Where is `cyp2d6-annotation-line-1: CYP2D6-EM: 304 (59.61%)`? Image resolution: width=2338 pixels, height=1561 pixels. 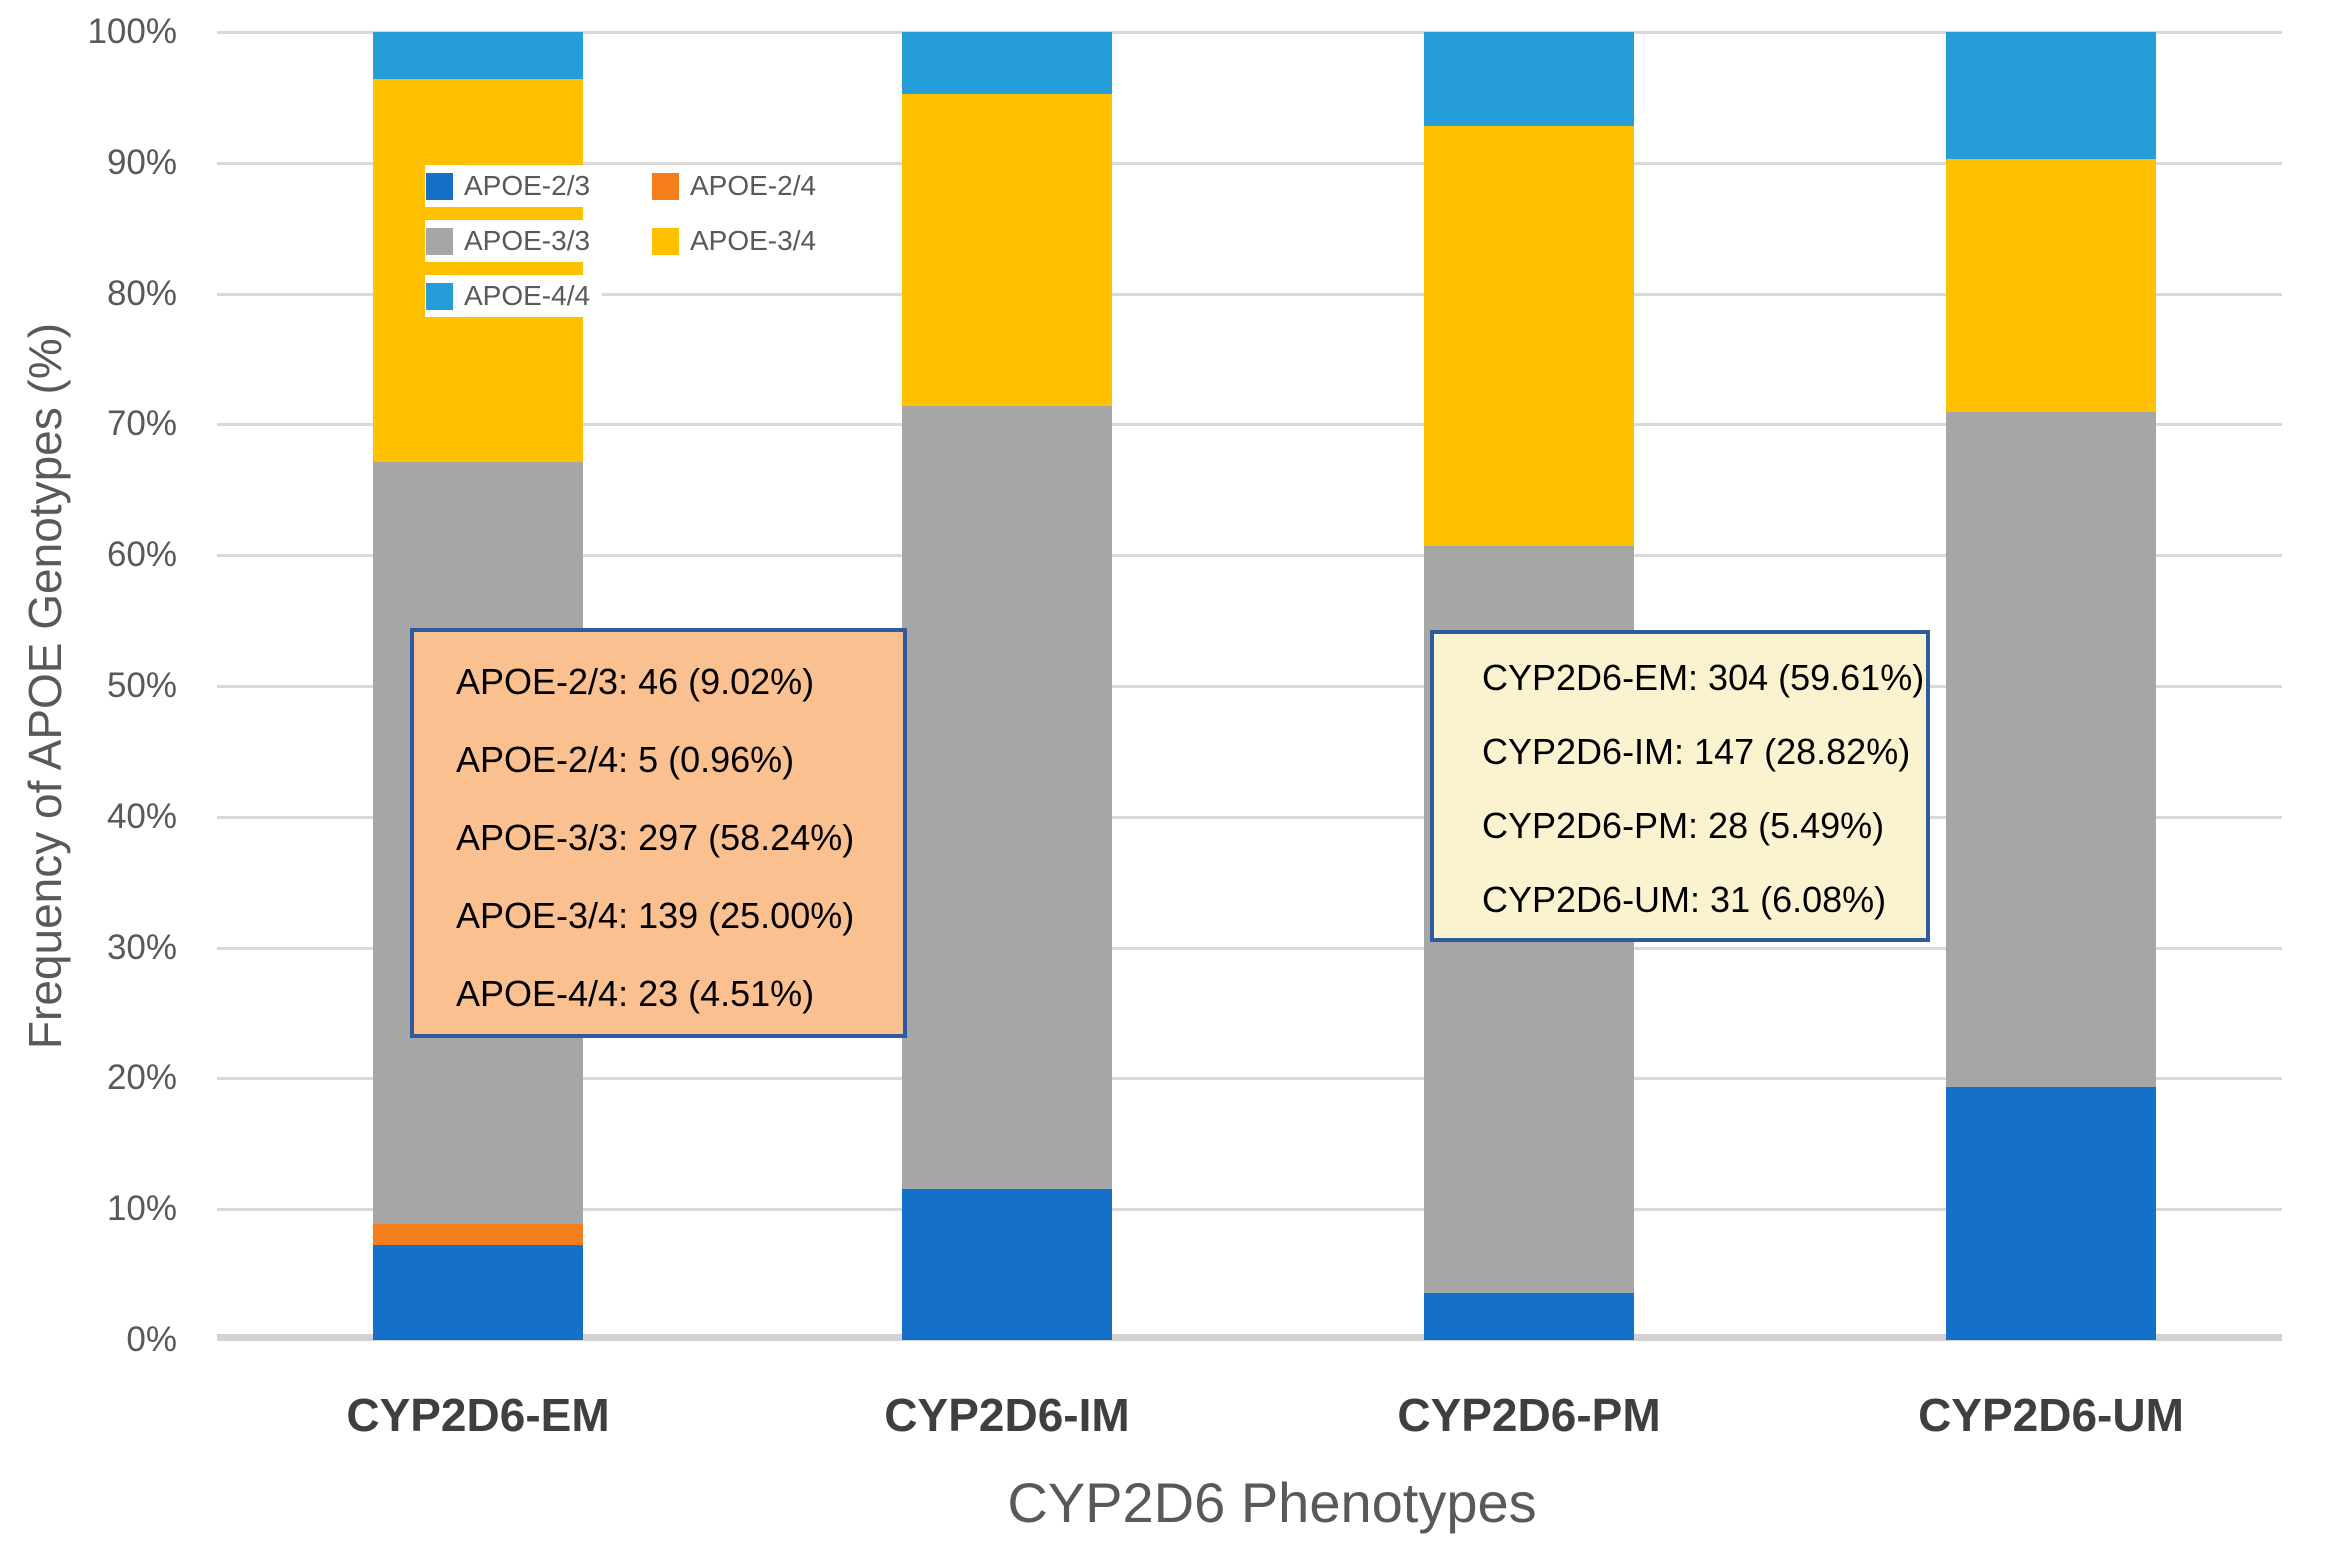
cyp2d6-annotation-line-1: CYP2D6-EM: 304 (59.61%) is located at coordinates (1703, 677).